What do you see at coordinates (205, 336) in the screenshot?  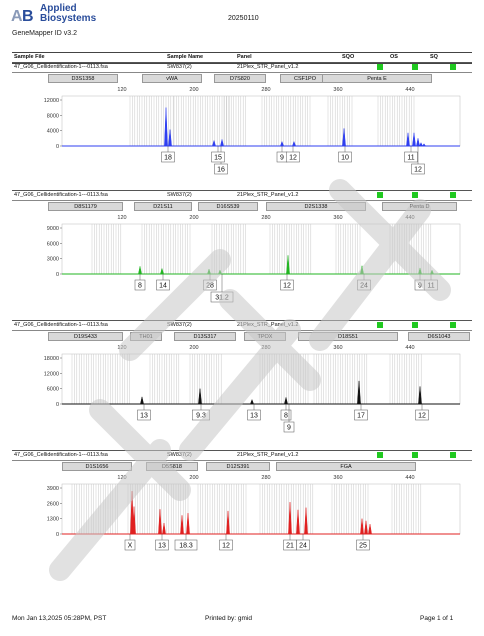 I see `locus-bar-d13s317: D13S317` at bounding box center [205, 336].